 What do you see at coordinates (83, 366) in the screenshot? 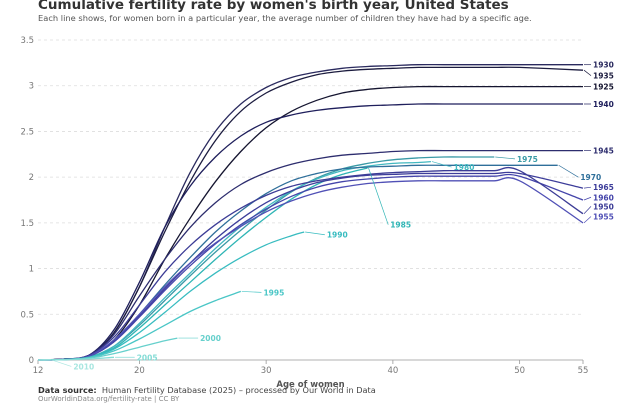
I see `series-label-2010: 2010` at bounding box center [83, 366].